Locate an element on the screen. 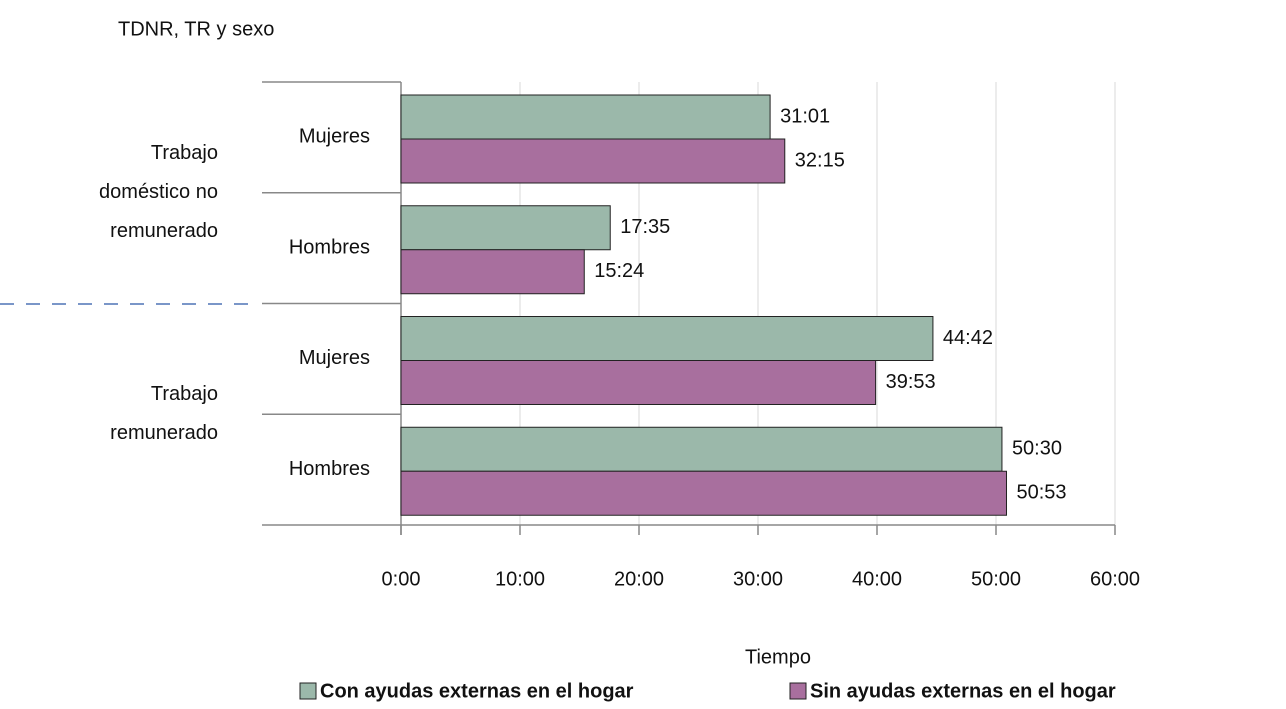 The height and width of the screenshot is (709, 1286). data-label: 50:53 is located at coordinates (1042, 493).